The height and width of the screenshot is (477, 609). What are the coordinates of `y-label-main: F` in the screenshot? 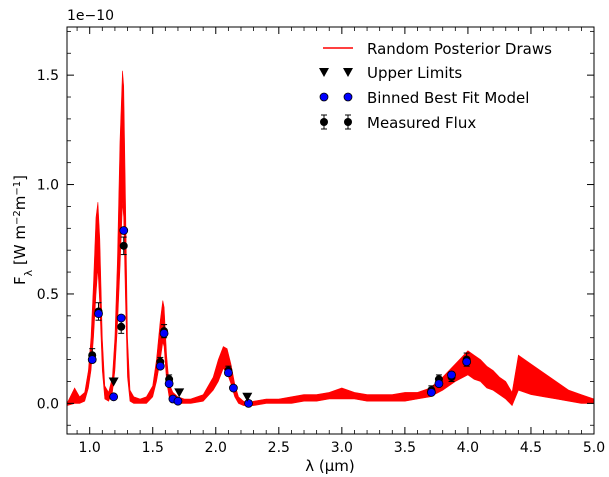 It's located at (20, 280).